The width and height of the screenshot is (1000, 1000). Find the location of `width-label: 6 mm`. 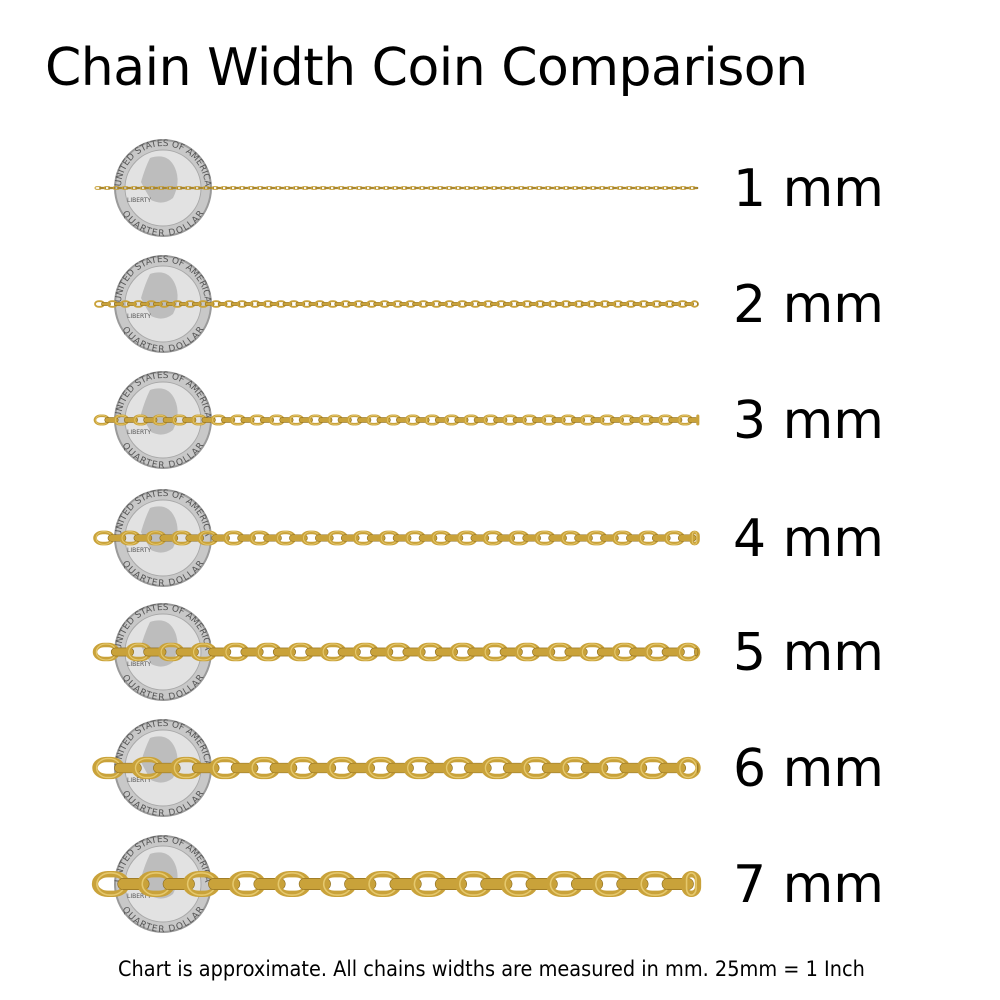

width-label: 6 mm is located at coordinates (808, 769).